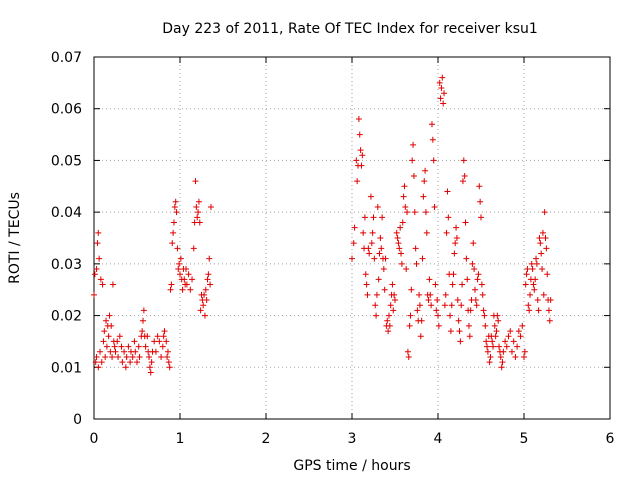 The image size is (640, 480). What do you see at coordinates (15, 238) in the screenshot?
I see `y-axis-label: ROTI / TECUs` at bounding box center [15, 238].